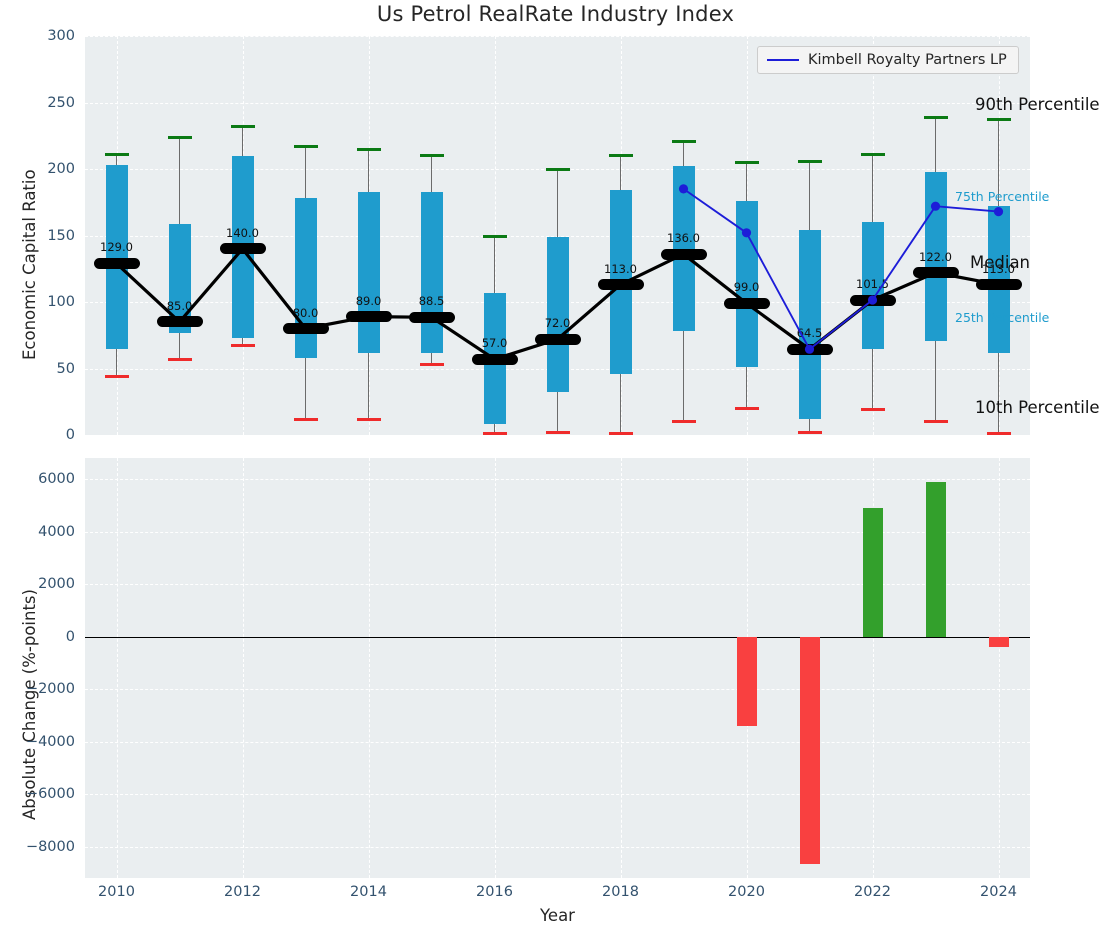 The height and width of the screenshot is (942, 1111). Describe the element at coordinates (50, 846) in the screenshot. I see `bottom-panel-y-tick: −8000` at that location.